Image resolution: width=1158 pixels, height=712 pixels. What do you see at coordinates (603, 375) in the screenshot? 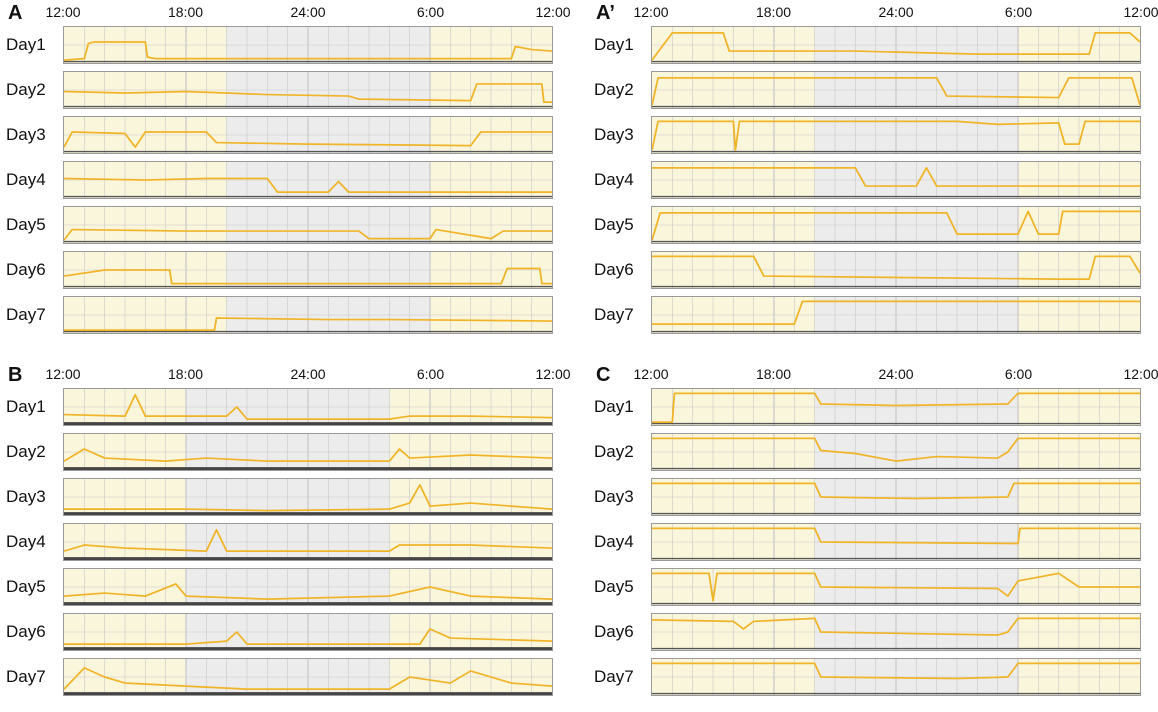
I see `panel-c-letter: C` at bounding box center [603, 375].